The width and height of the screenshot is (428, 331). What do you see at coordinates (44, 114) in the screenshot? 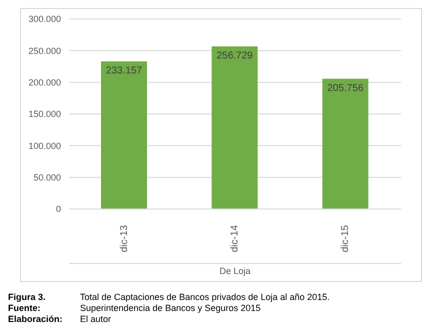
I see `y-tick-label: 150.000` at bounding box center [44, 114].